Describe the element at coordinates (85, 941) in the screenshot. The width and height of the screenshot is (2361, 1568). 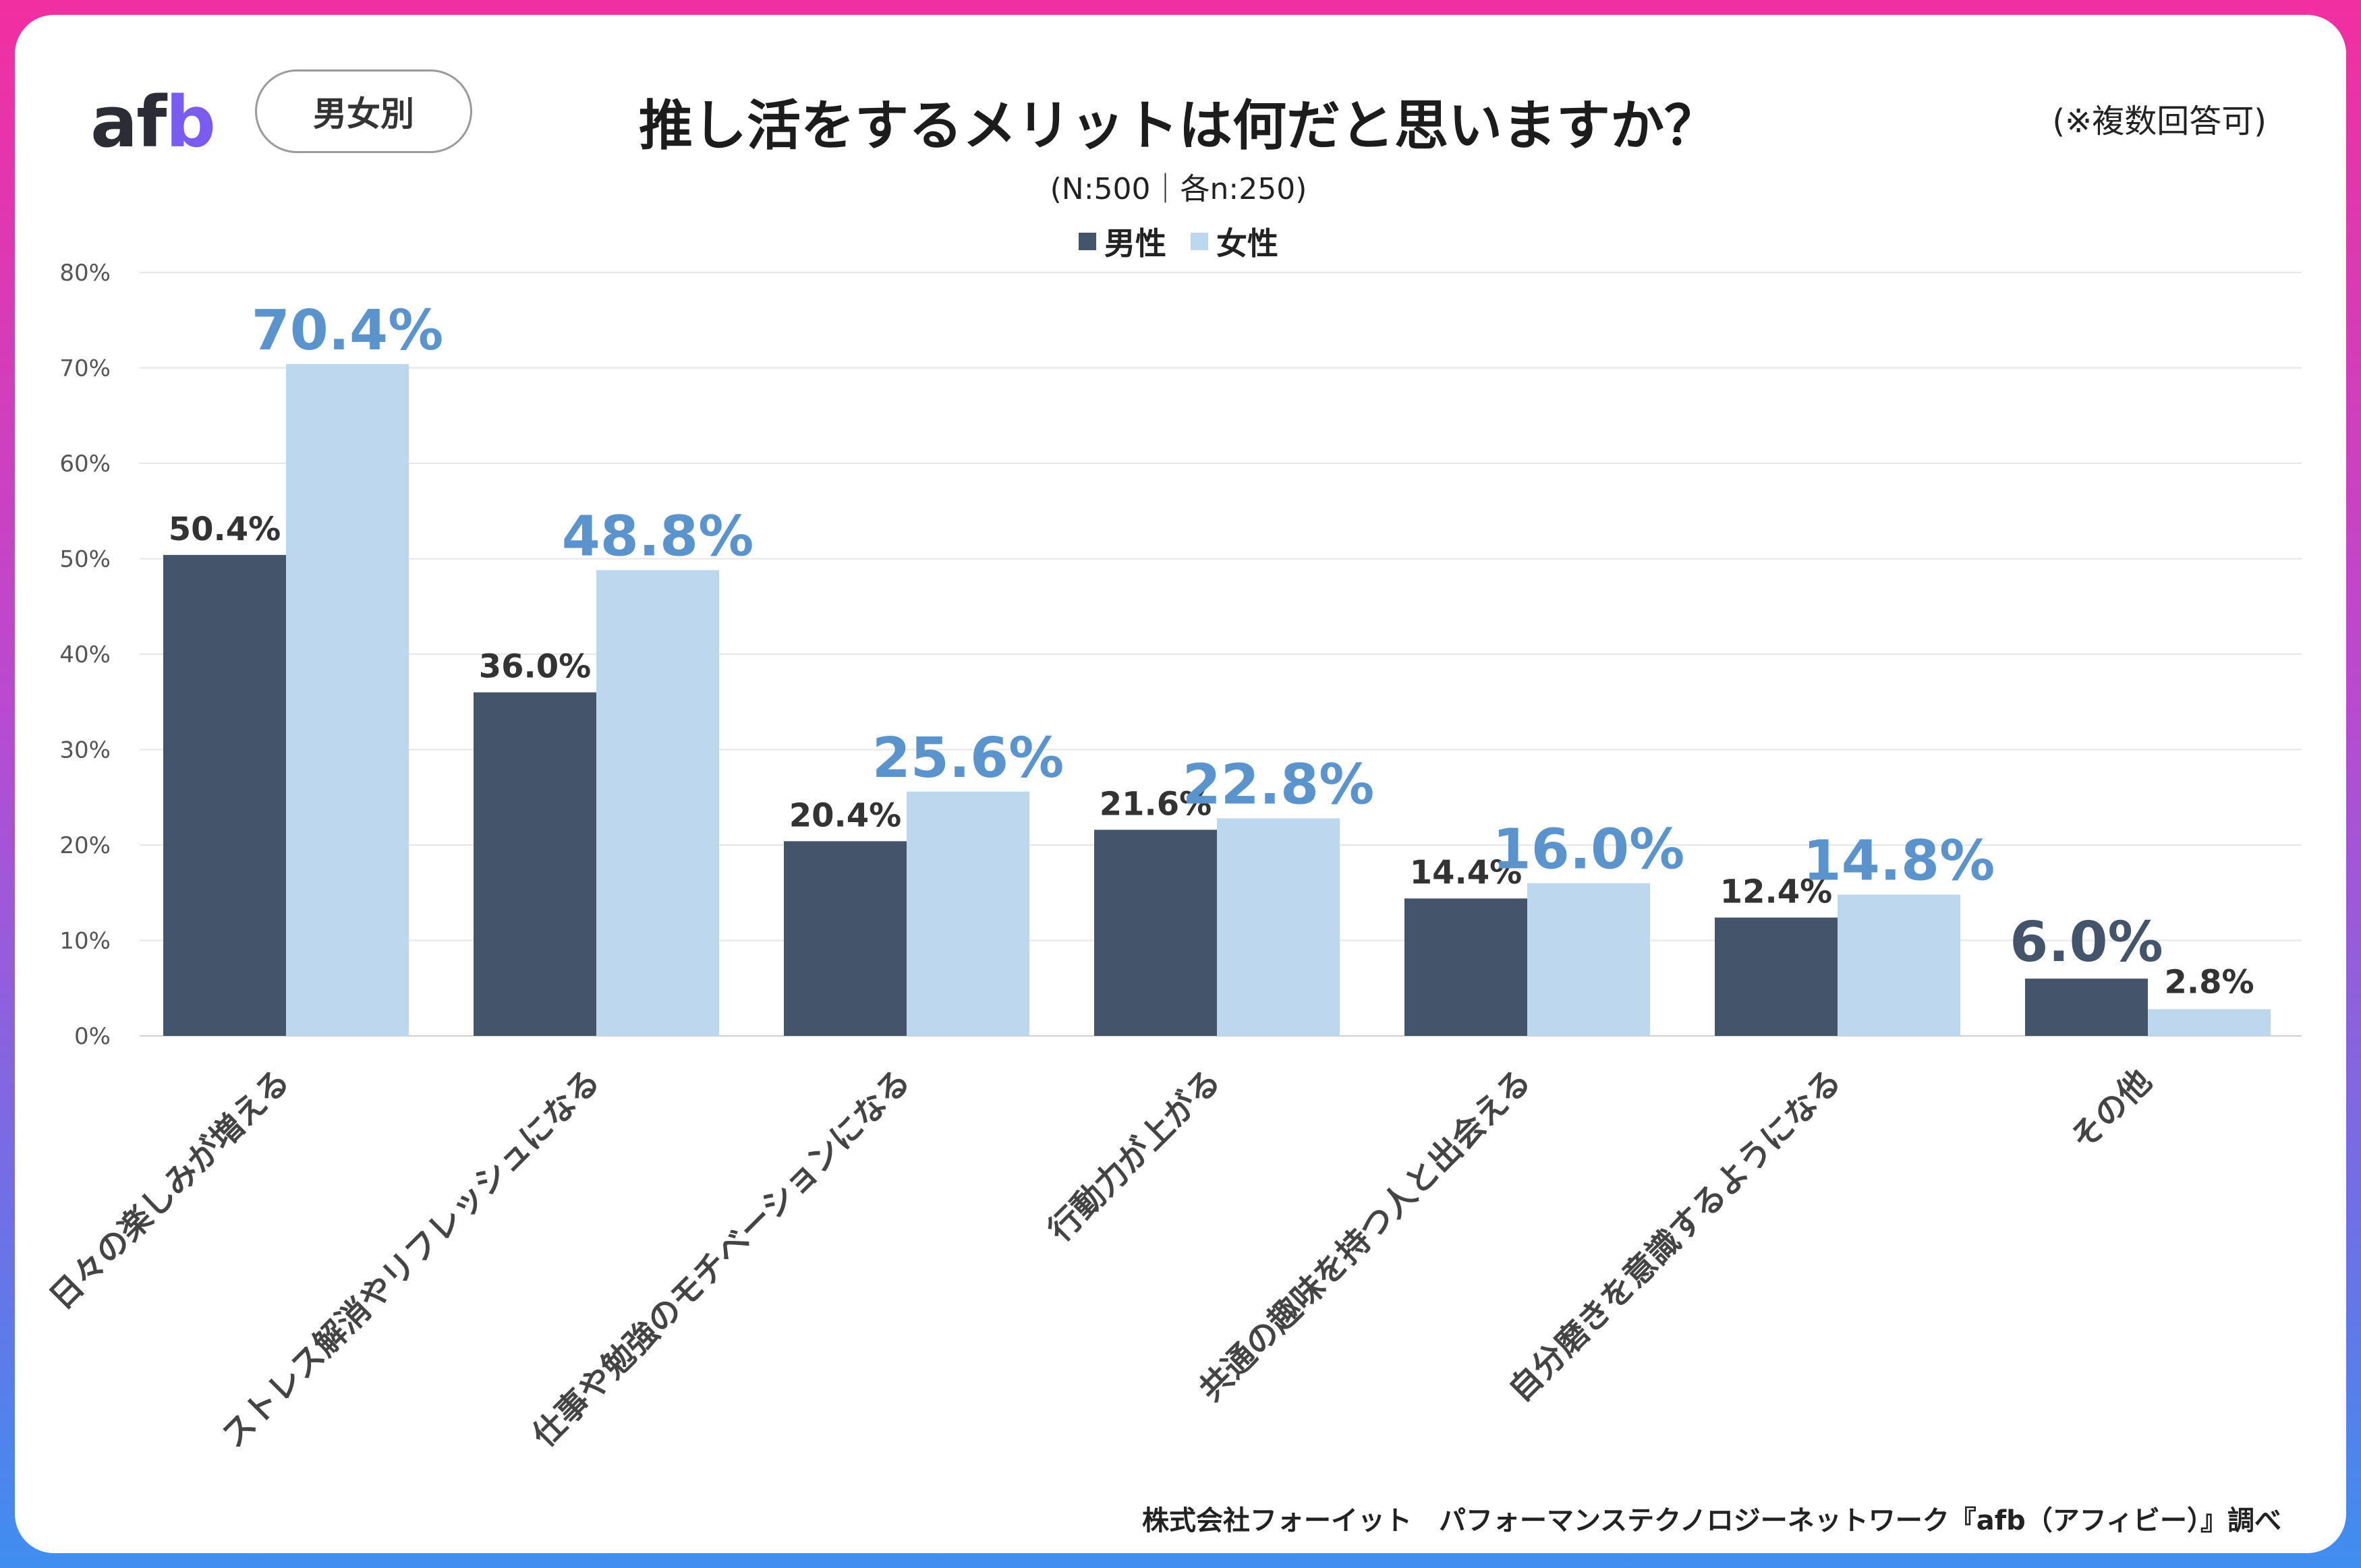
I see `y-tick-label: 10%` at that location.